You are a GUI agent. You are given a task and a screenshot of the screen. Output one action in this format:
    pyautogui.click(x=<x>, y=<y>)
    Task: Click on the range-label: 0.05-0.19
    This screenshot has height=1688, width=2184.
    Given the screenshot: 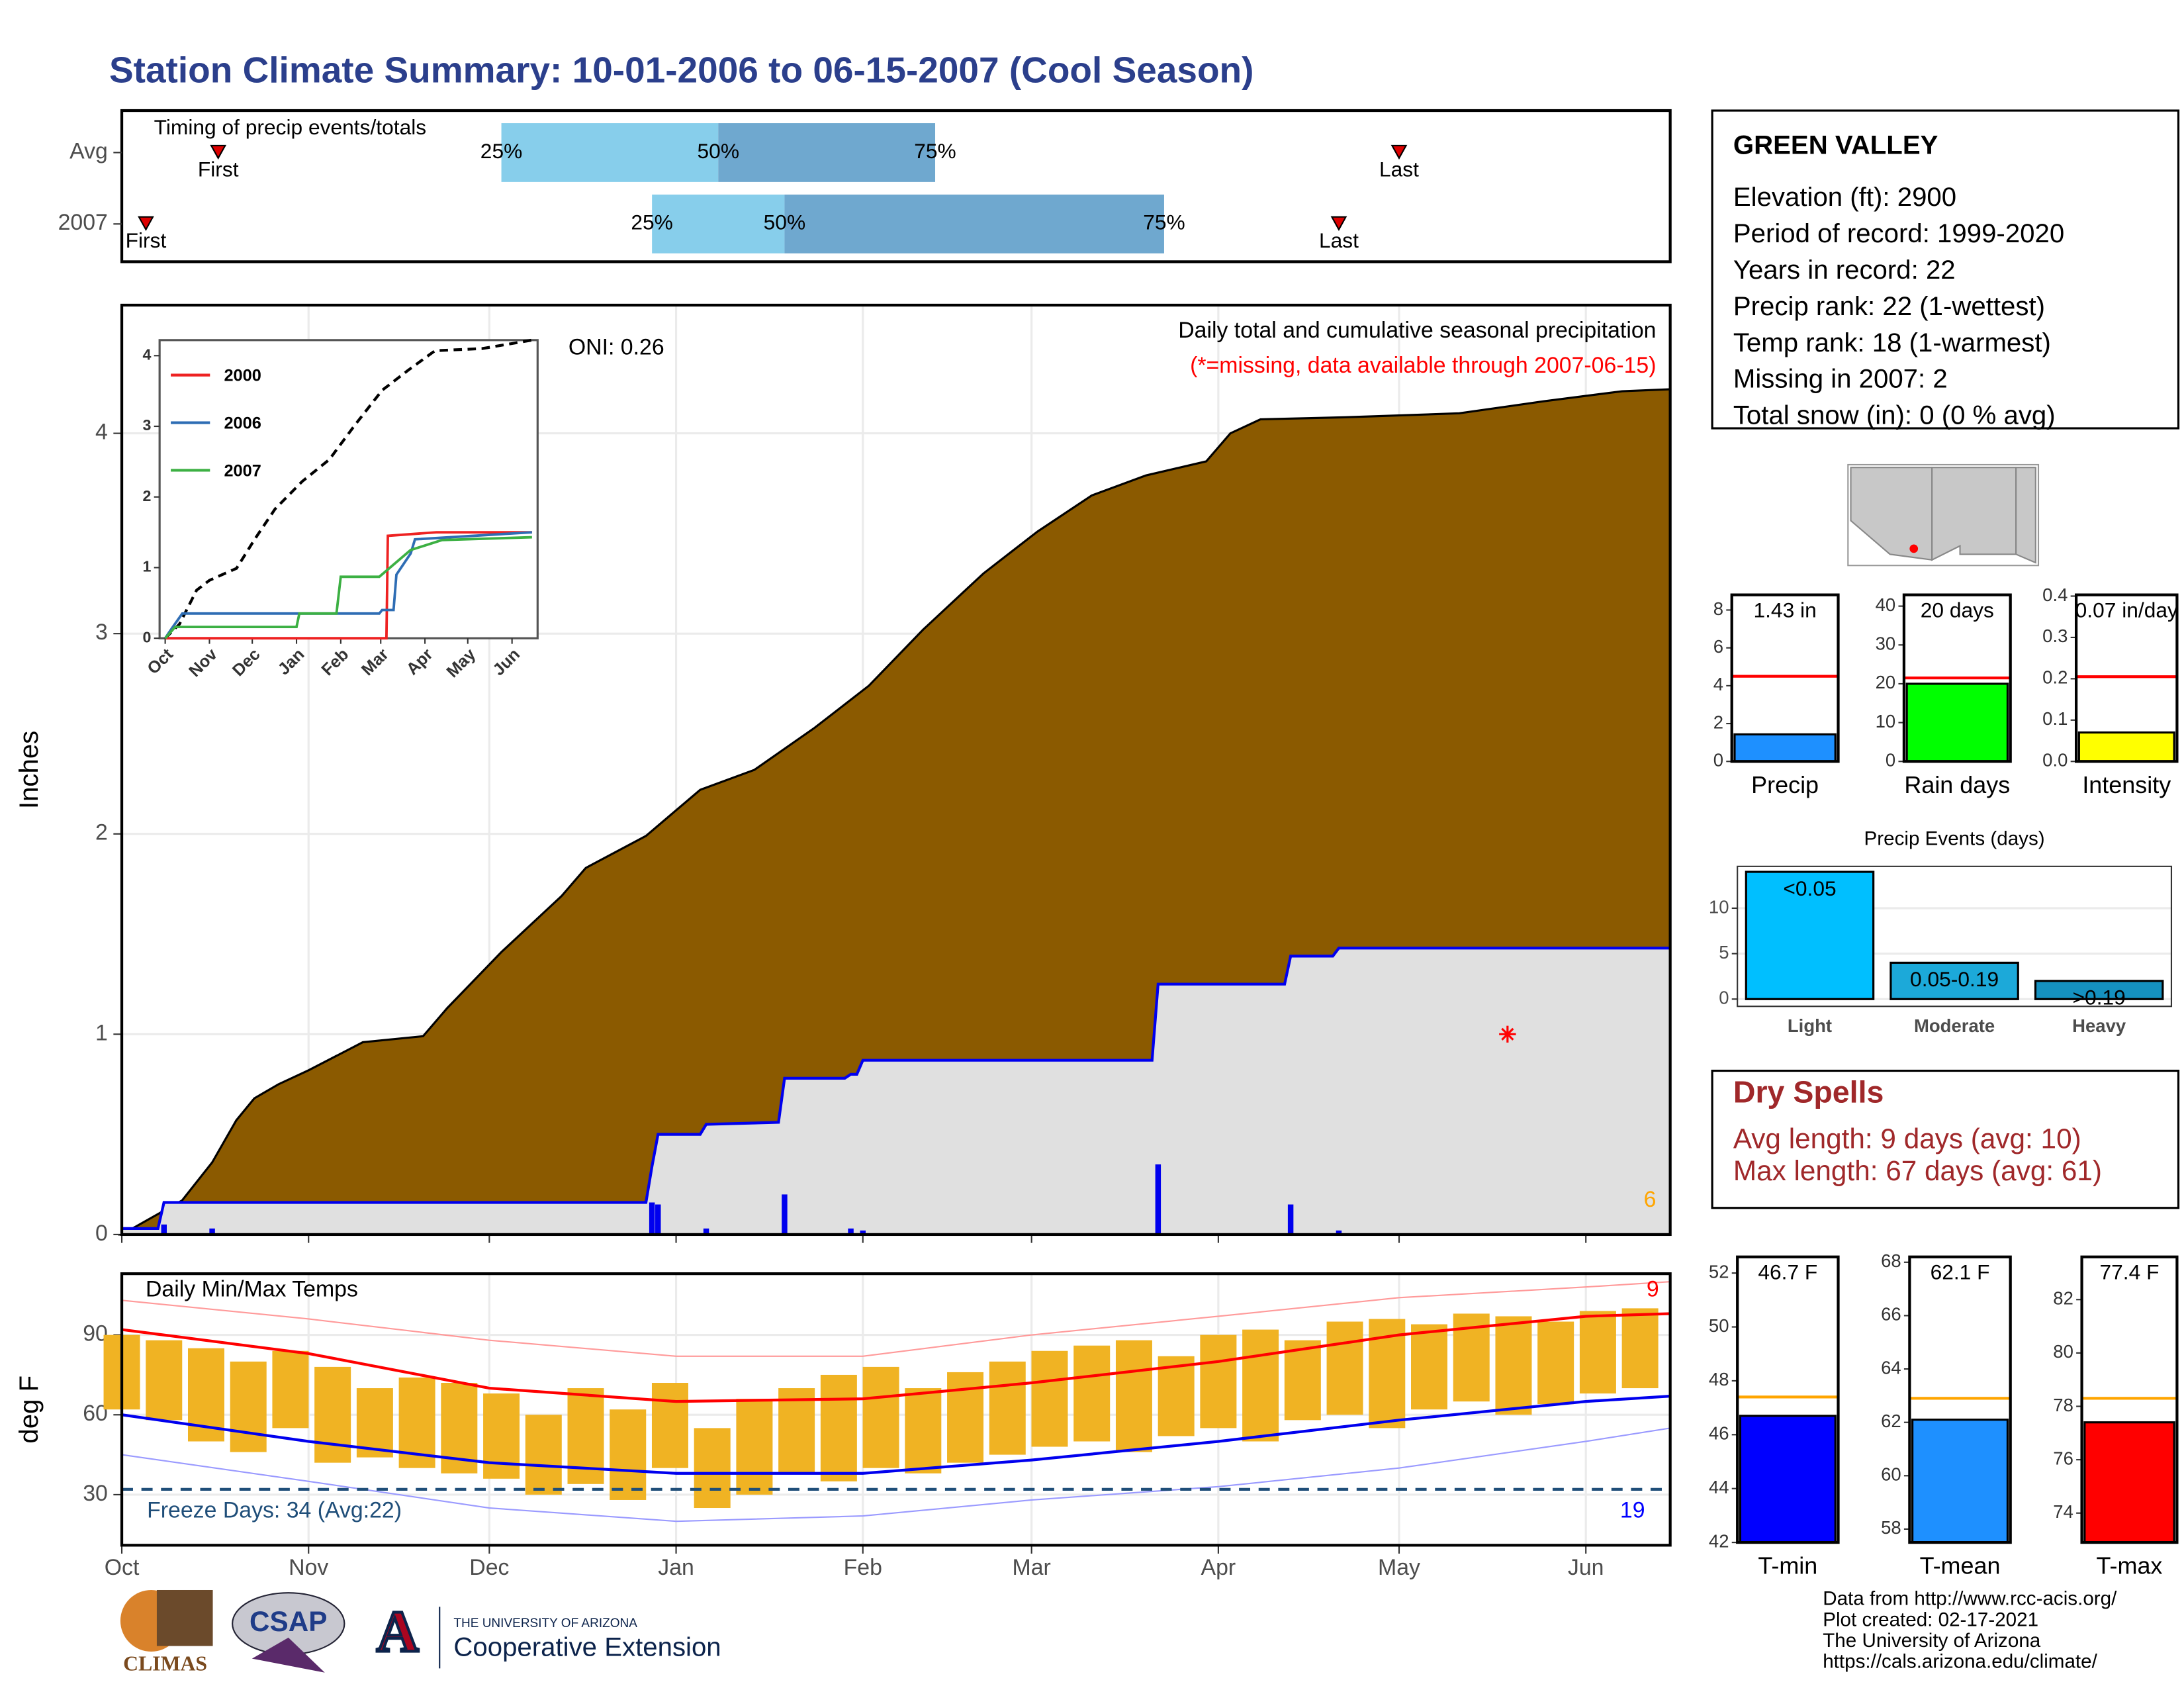 What is the action you would take?
    pyautogui.click(x=1954, y=979)
    